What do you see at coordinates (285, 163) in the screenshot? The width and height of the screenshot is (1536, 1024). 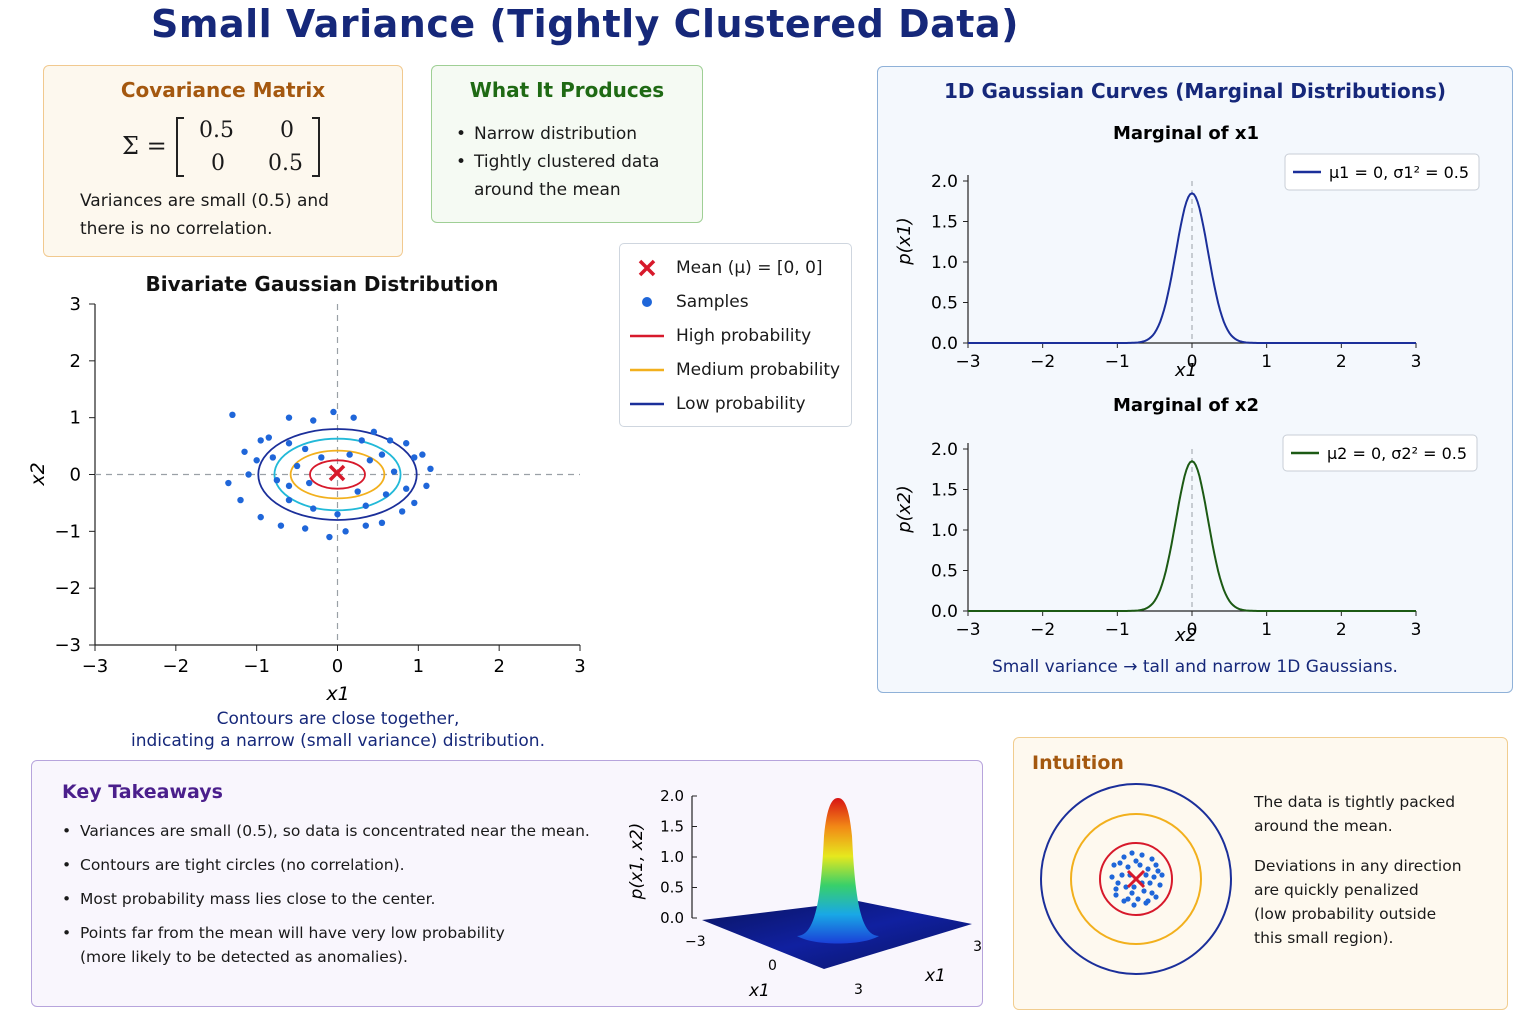 I see `matrix-cell-22: 0.5` at bounding box center [285, 163].